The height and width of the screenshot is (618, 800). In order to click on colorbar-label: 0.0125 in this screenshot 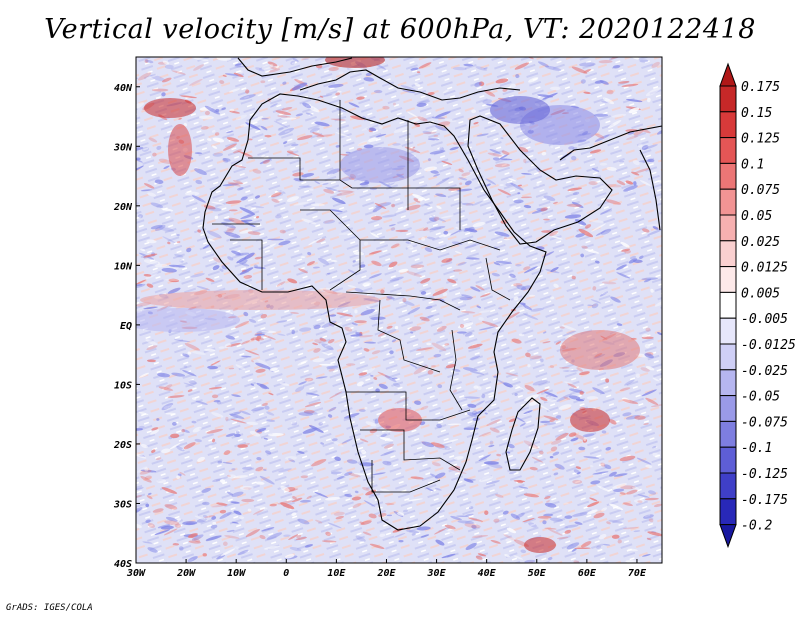, I will do `click(764, 268)`.